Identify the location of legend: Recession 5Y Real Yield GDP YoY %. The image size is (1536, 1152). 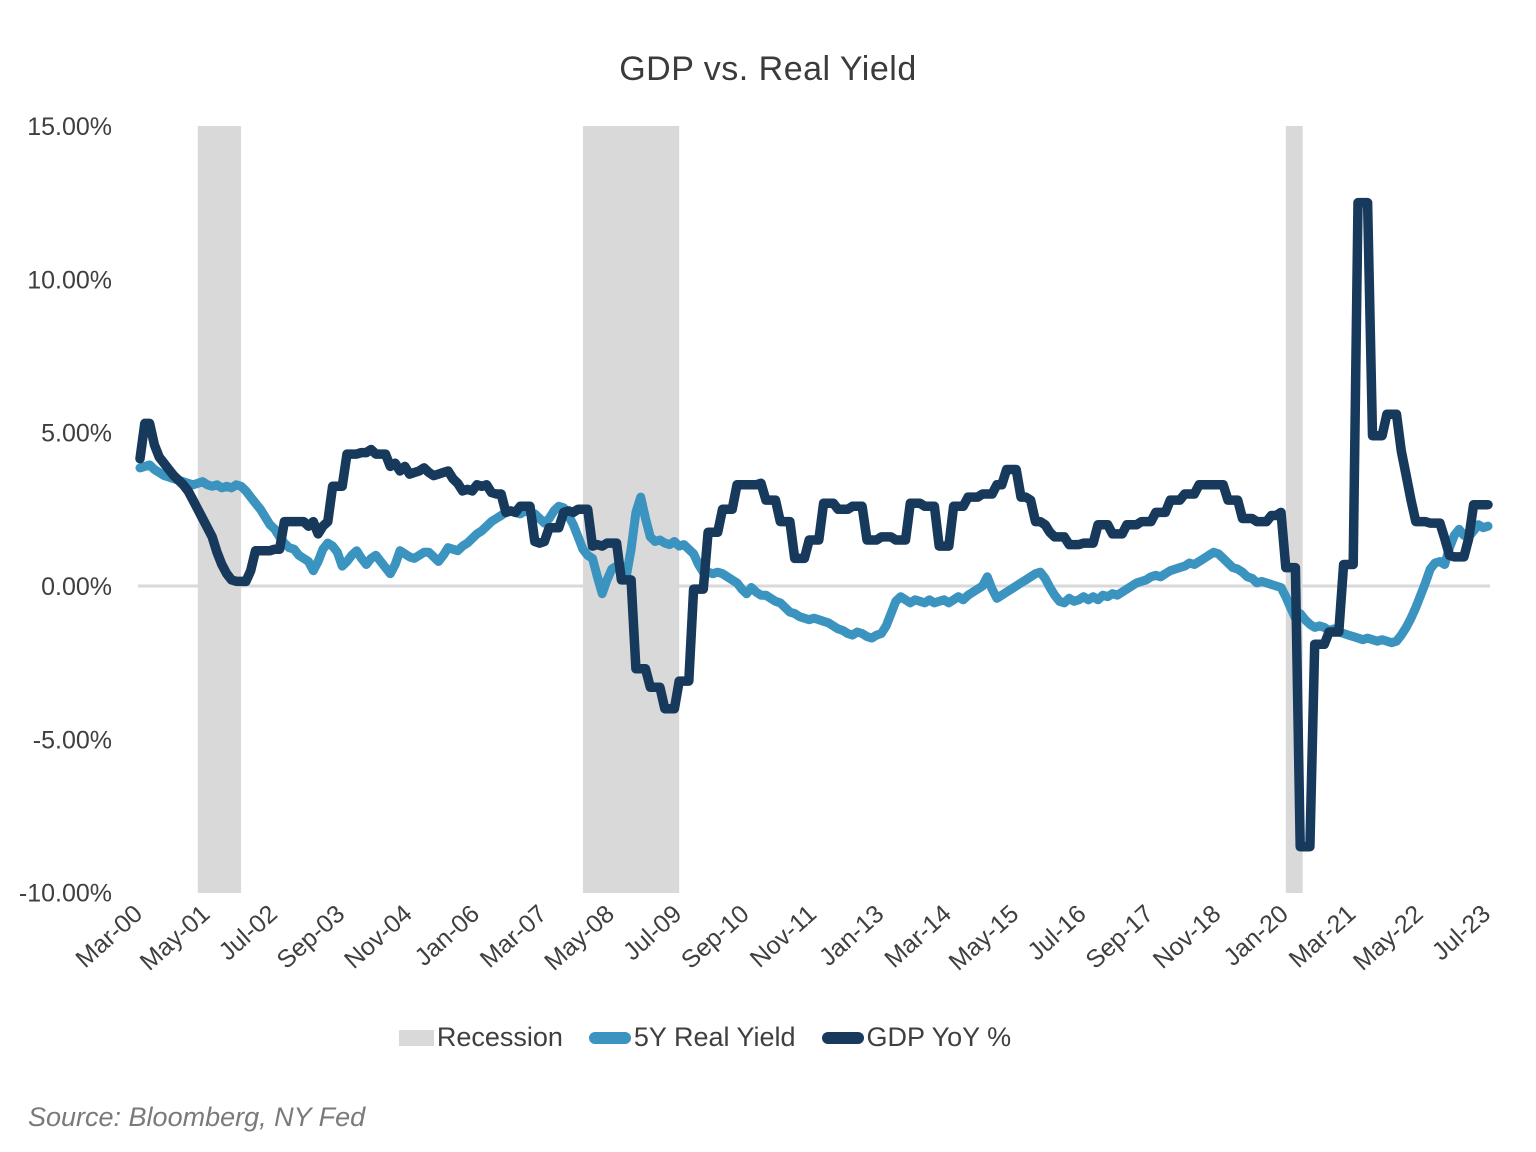
(705, 1037).